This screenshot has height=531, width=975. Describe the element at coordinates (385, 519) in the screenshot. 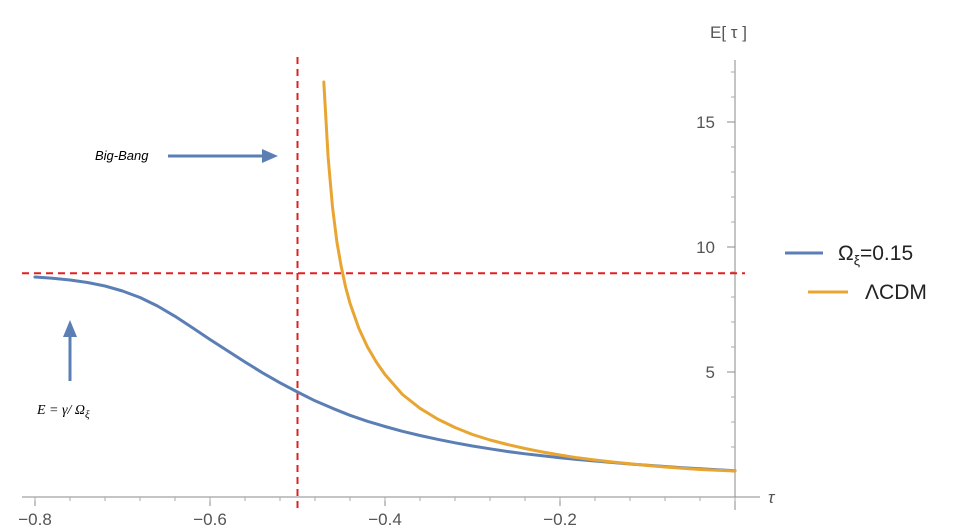

I see `x-tick-label: −0.4` at that location.